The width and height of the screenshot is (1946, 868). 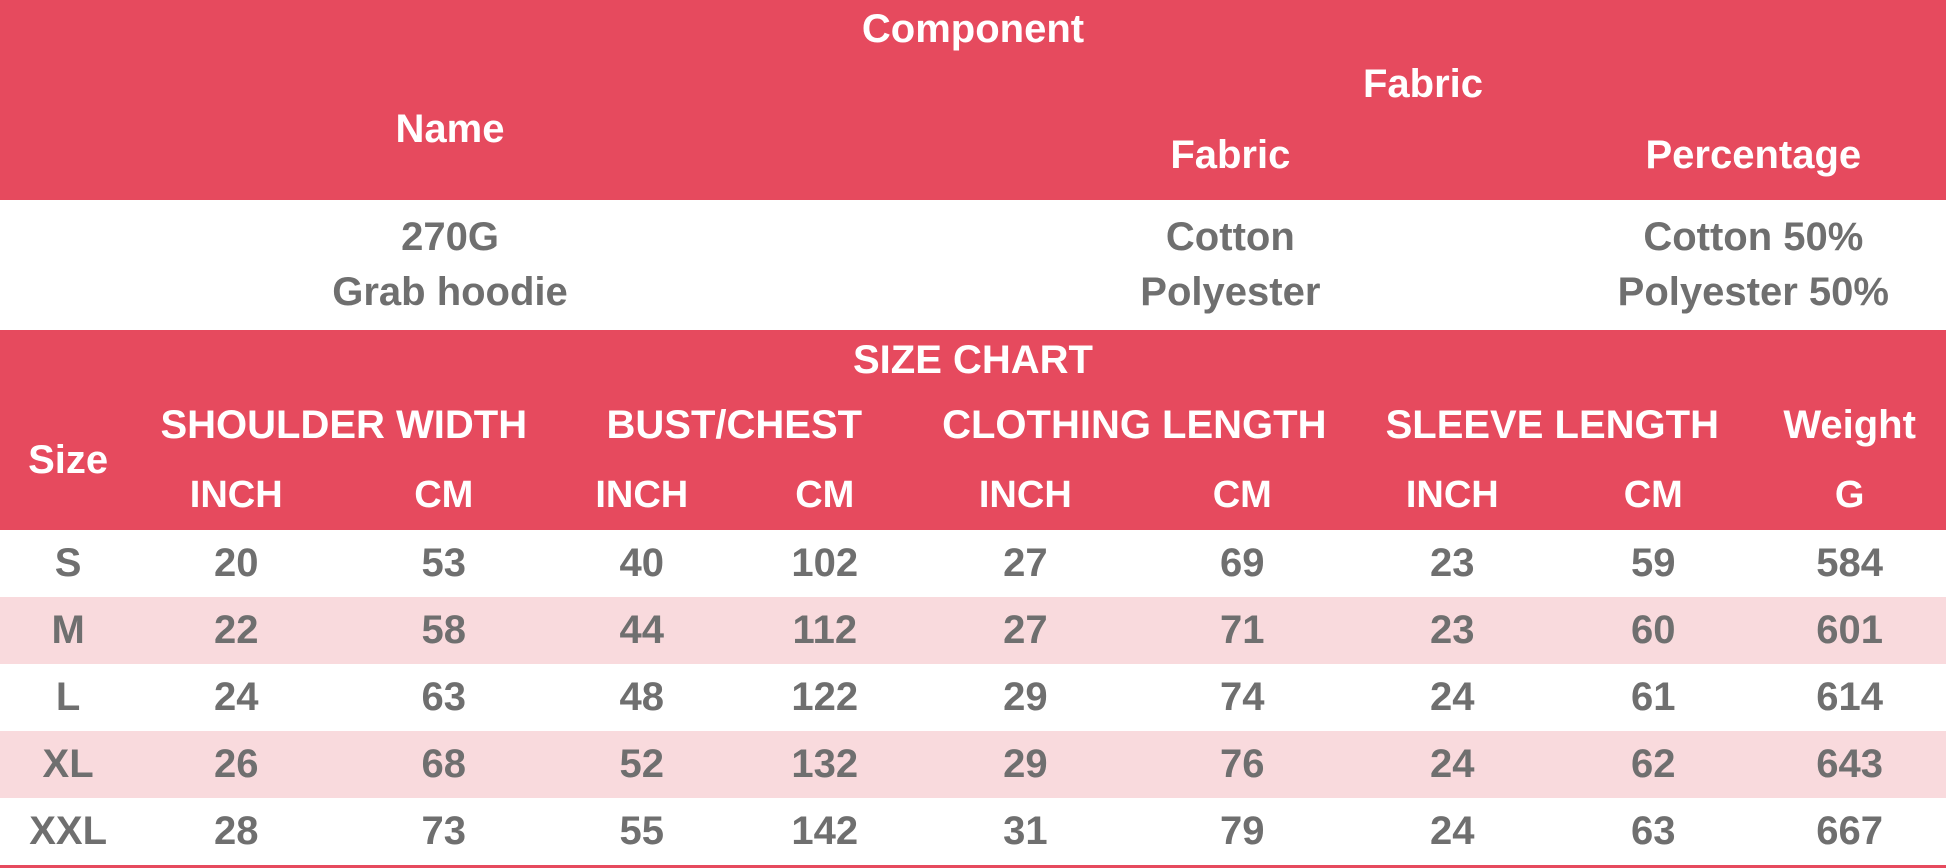 What do you see at coordinates (1753, 265) in the screenshot?
I see `percentage-cell: Cotton 50% Polyester 50%` at bounding box center [1753, 265].